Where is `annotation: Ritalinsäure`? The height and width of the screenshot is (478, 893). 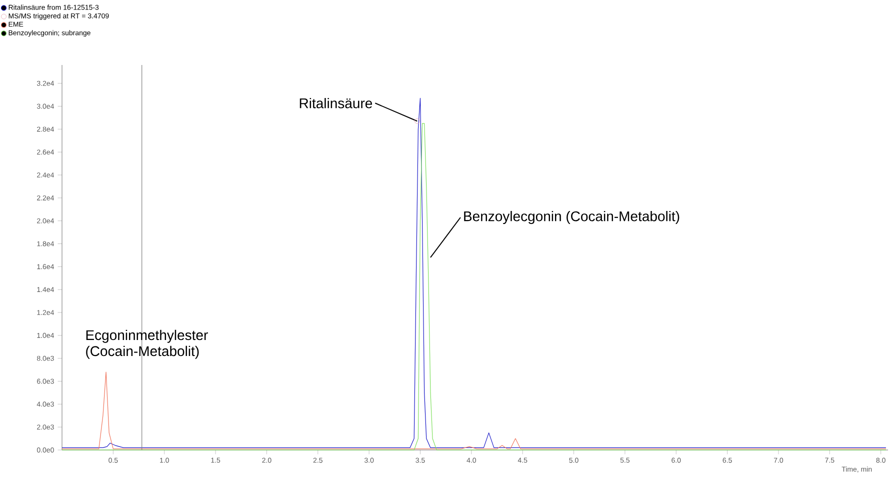 annotation: Ritalinsäure is located at coordinates (336, 103).